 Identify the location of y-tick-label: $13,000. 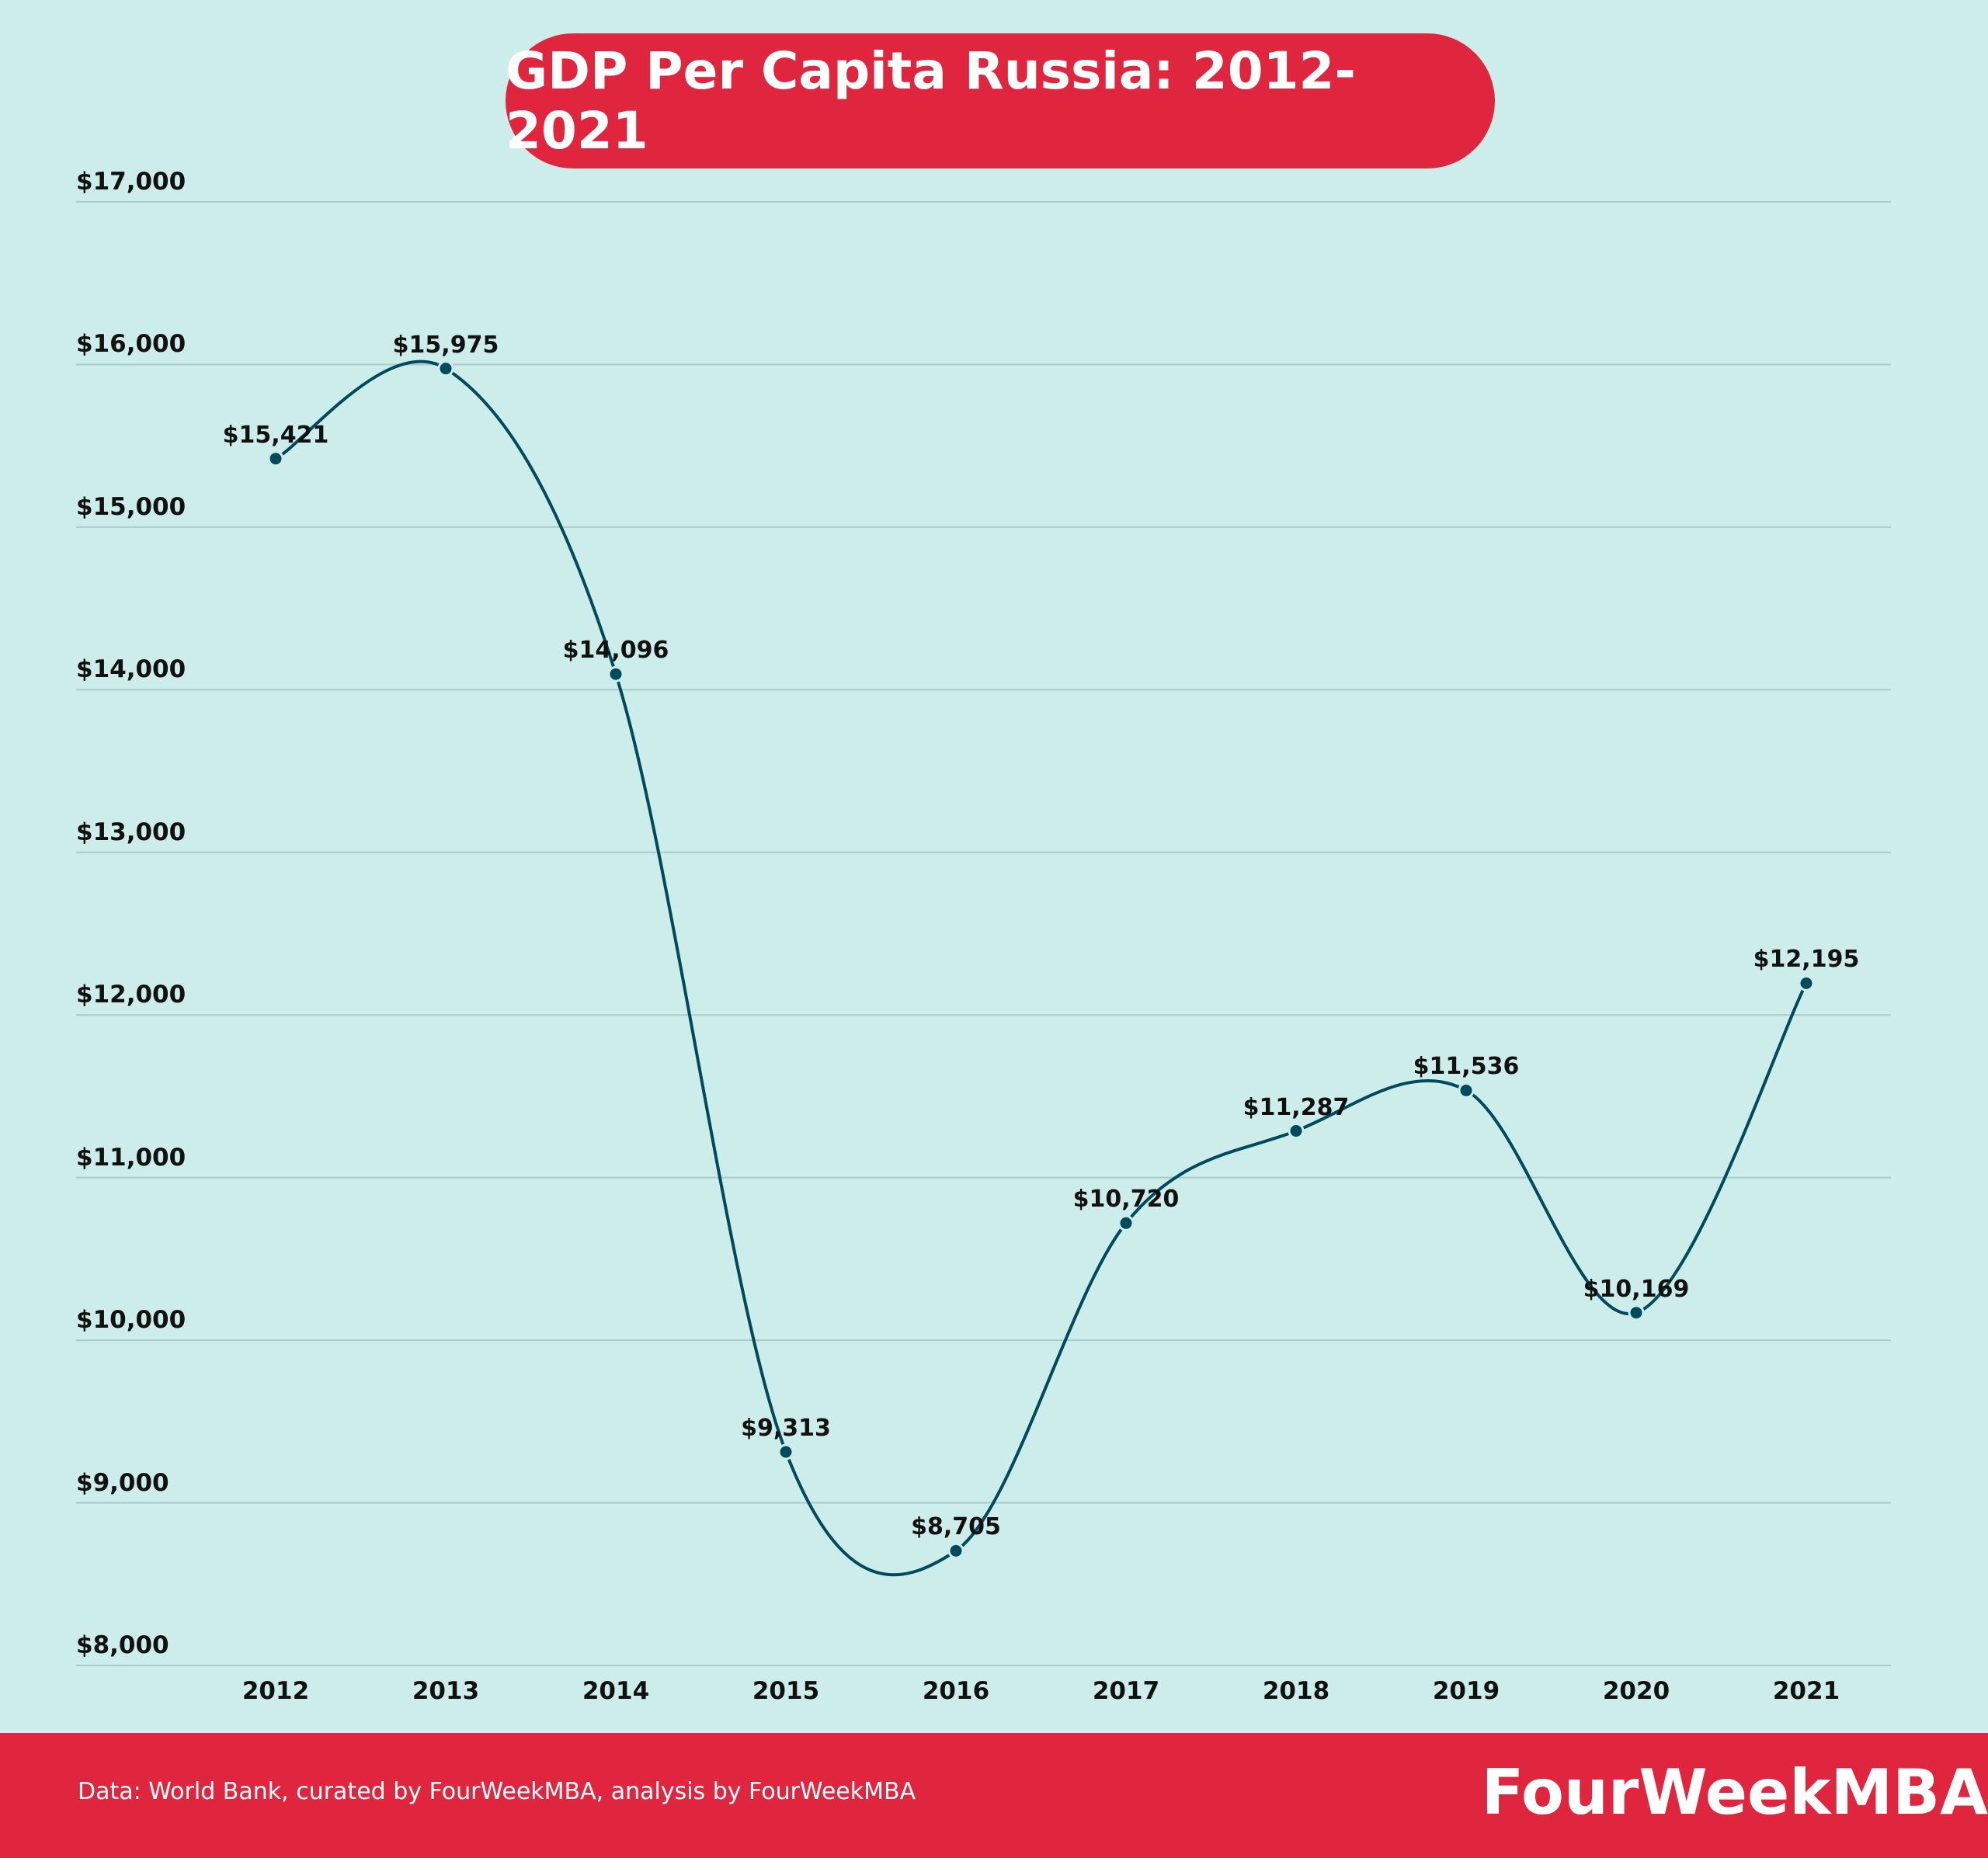
(131, 832).